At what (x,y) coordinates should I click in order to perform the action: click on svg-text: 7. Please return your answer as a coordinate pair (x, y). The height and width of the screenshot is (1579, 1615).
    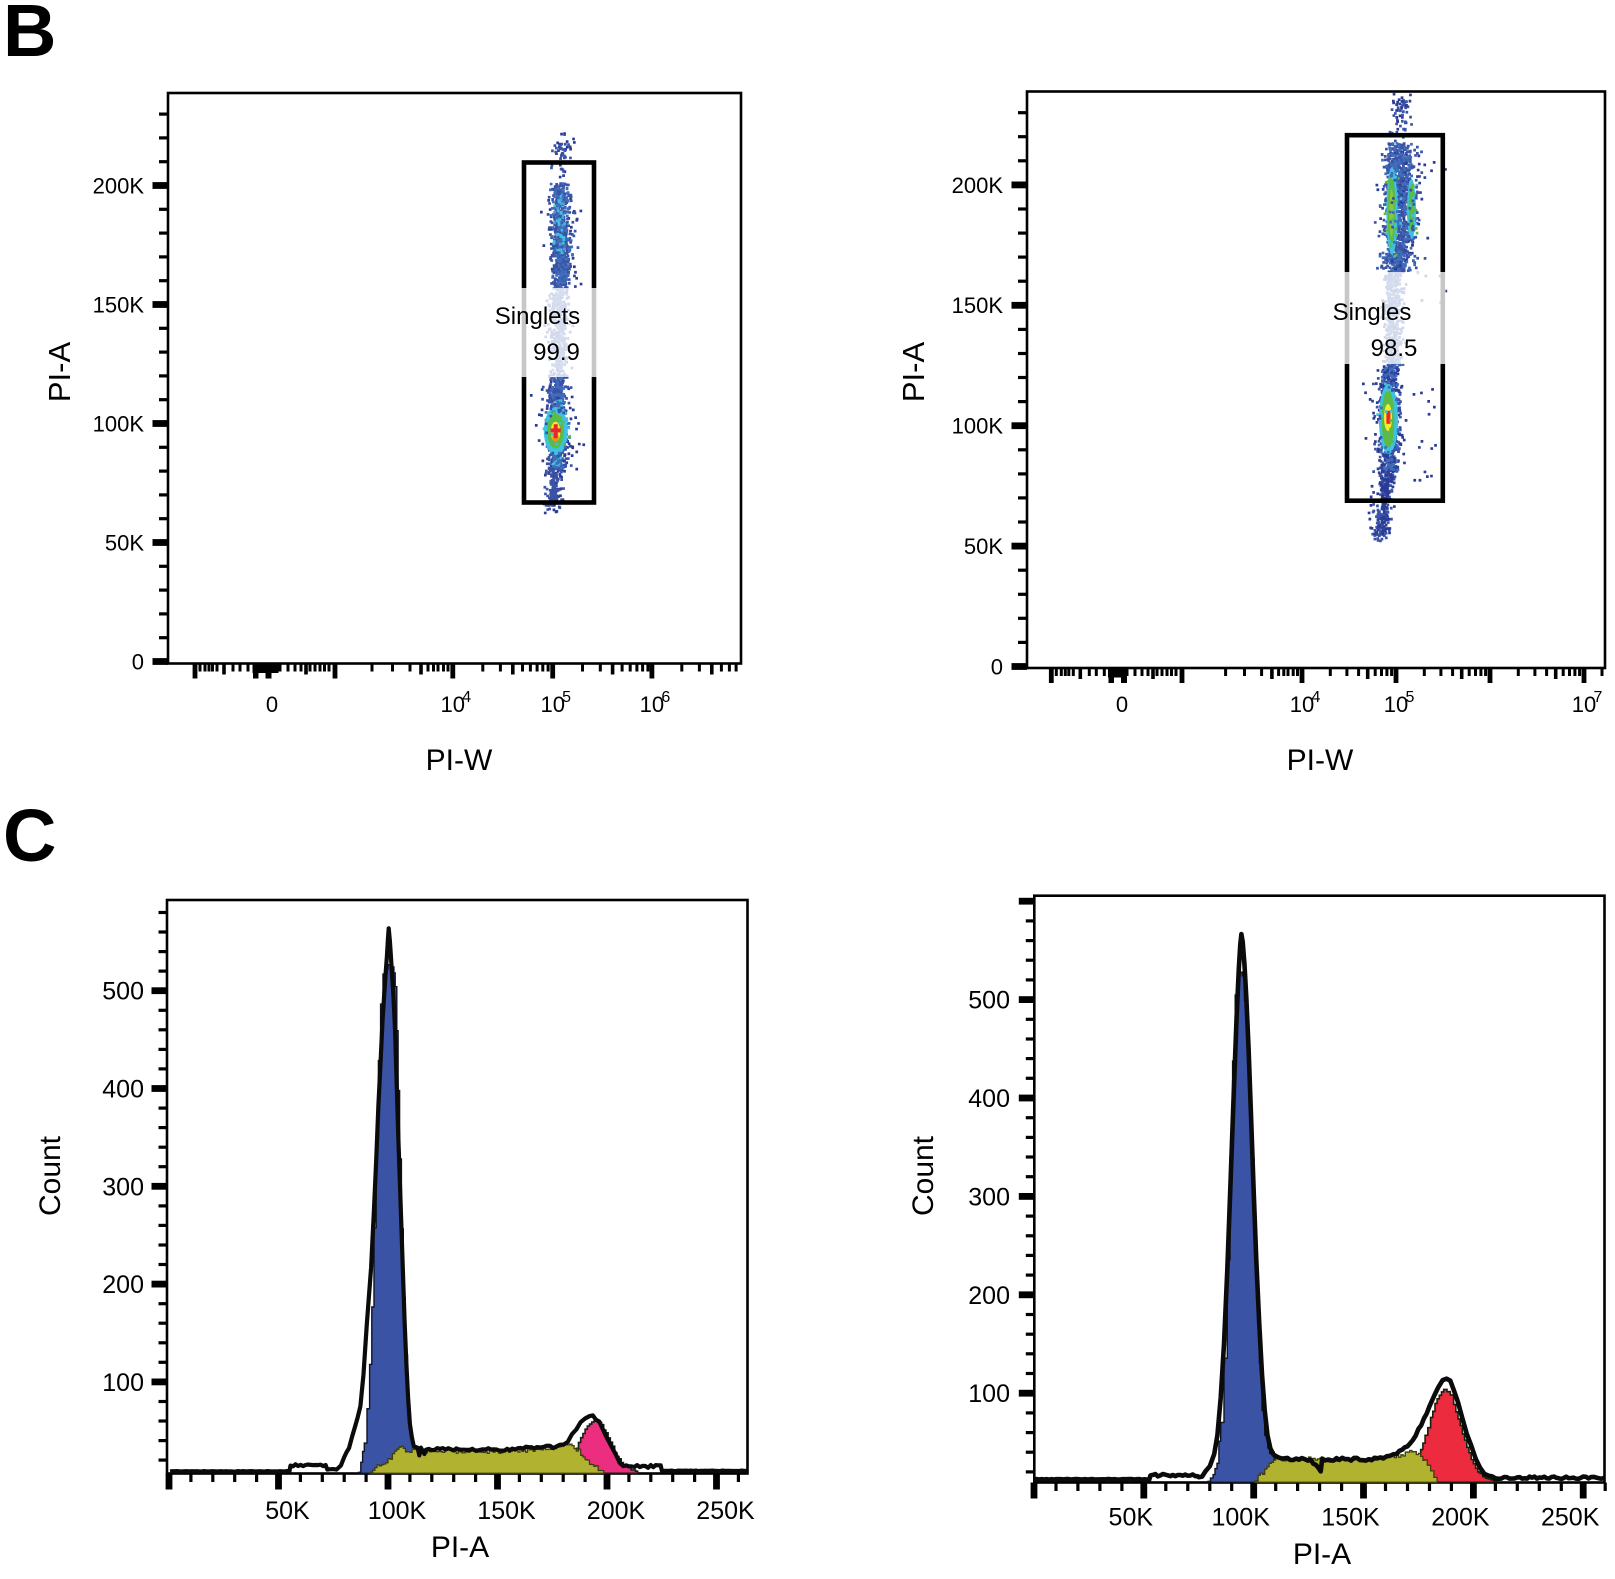
    Looking at the image, I should click on (1597, 697).